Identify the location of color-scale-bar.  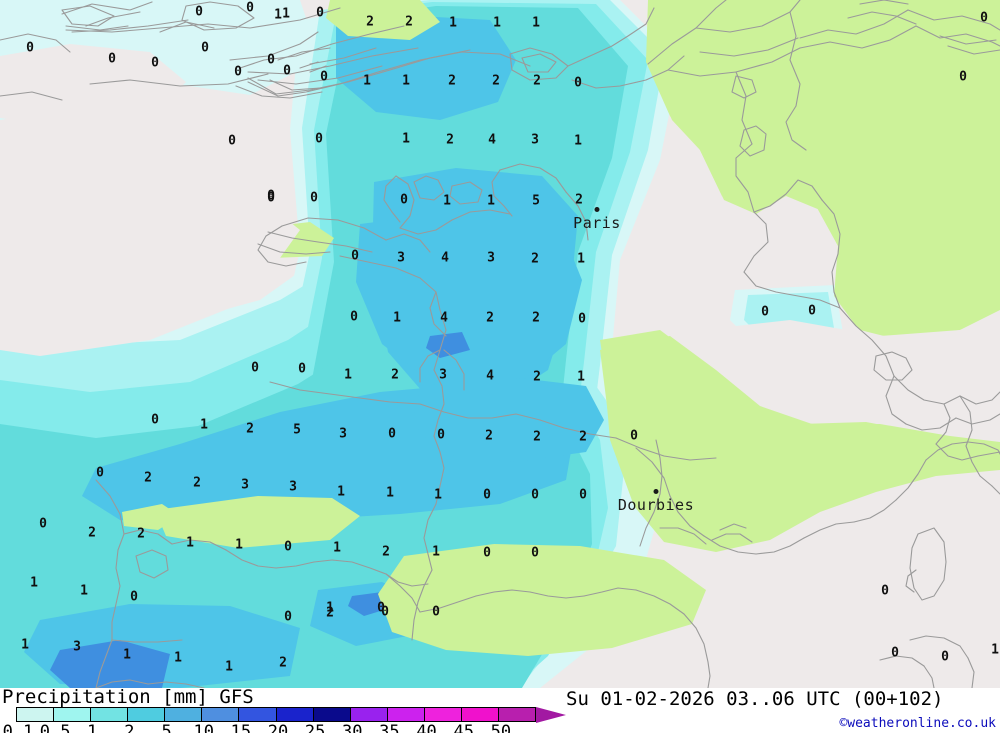
(276, 714).